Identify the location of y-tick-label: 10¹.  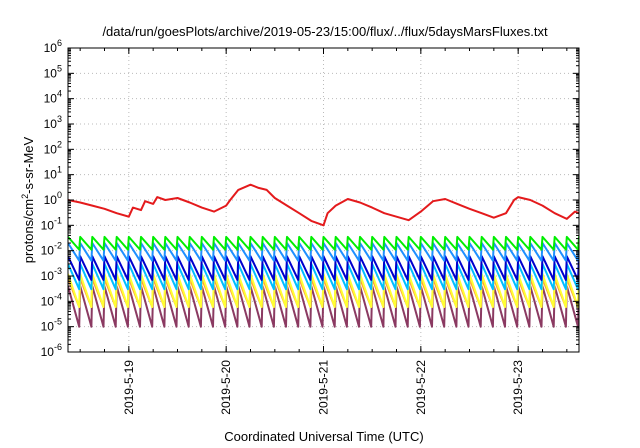
(53, 173).